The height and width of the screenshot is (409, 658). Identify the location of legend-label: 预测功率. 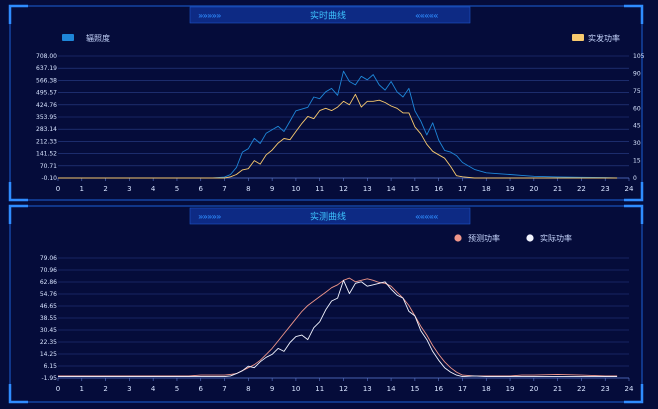
(484, 238).